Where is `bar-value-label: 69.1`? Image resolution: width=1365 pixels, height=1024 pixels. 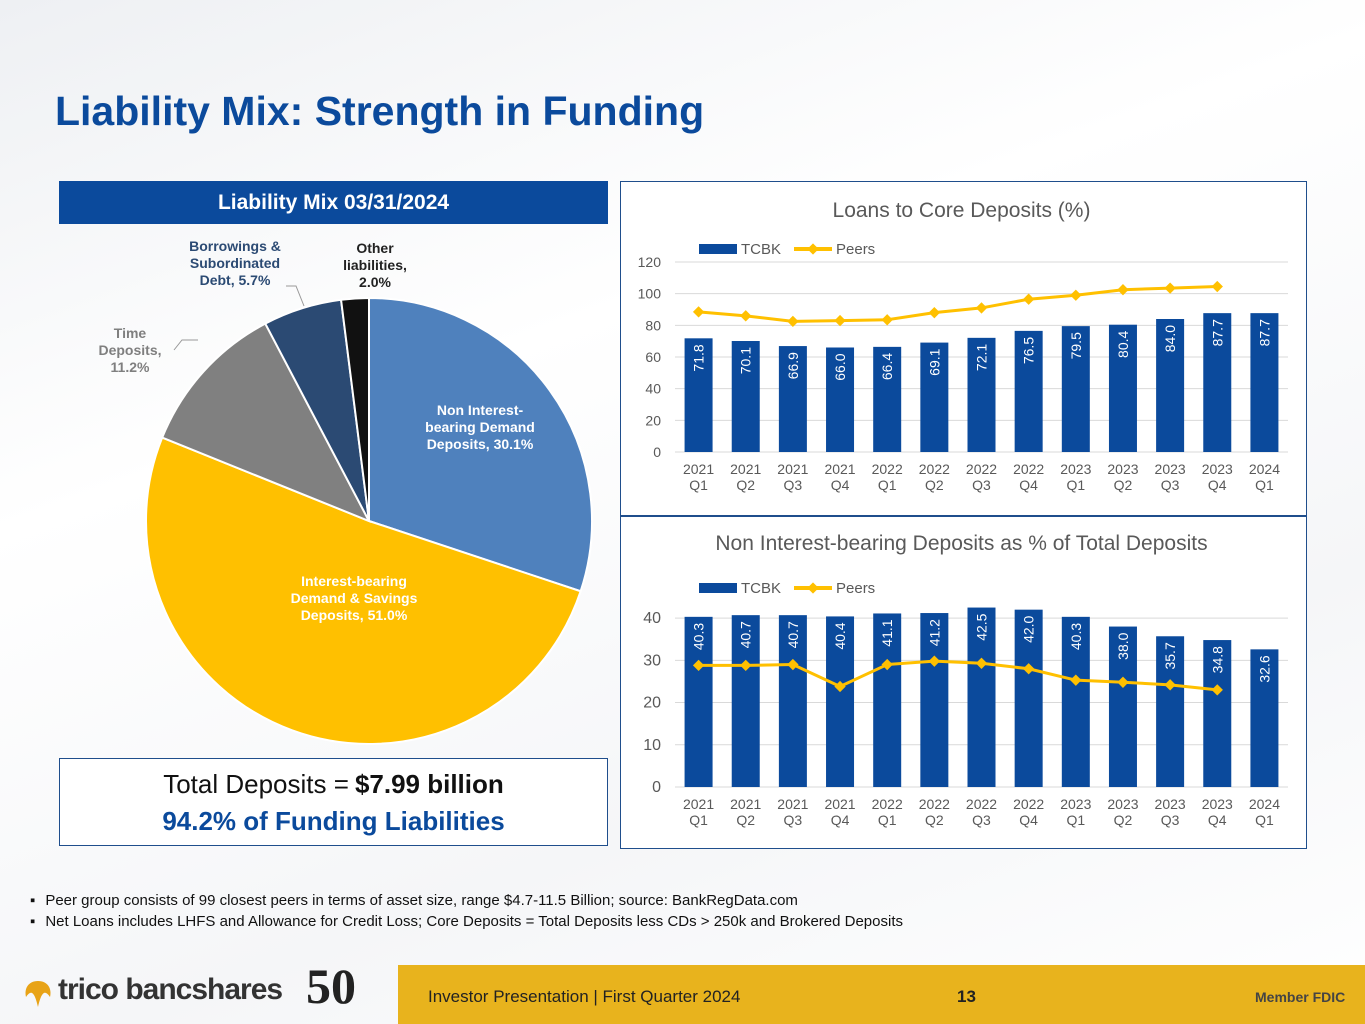
bar-value-label: 69.1 is located at coordinates (934, 361).